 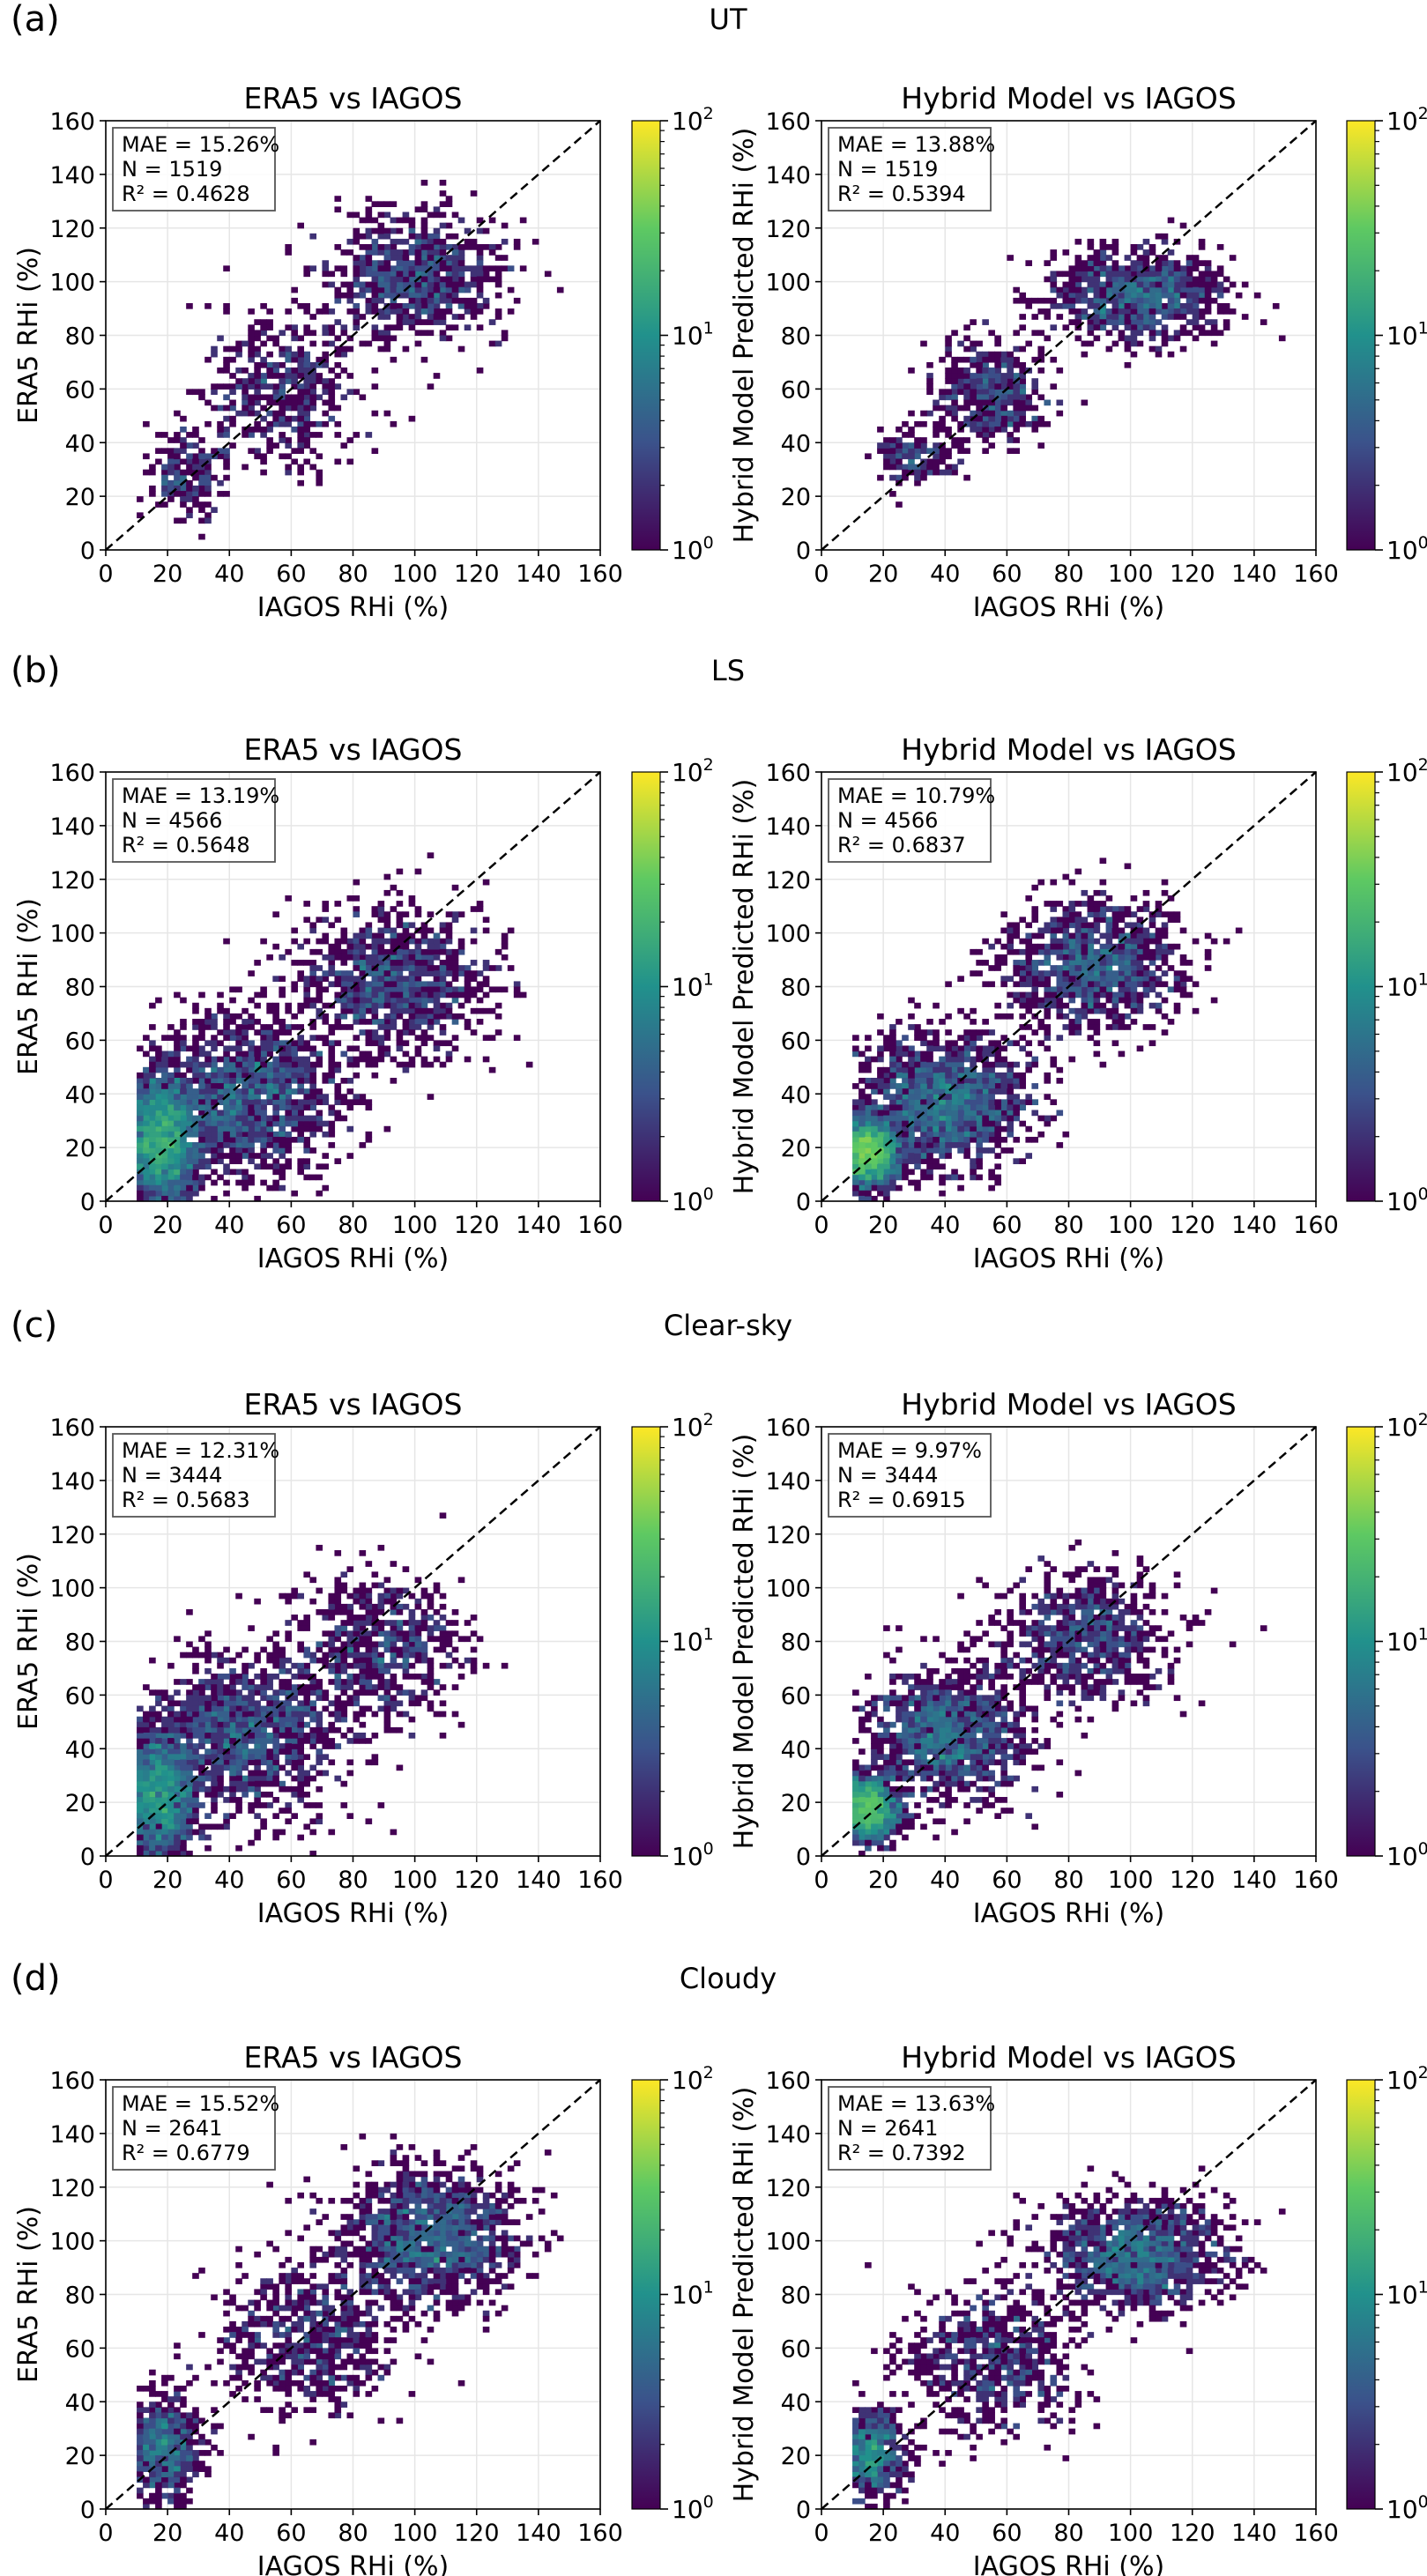 I want to click on x-tick-label: 20, so click(x=883, y=1225).